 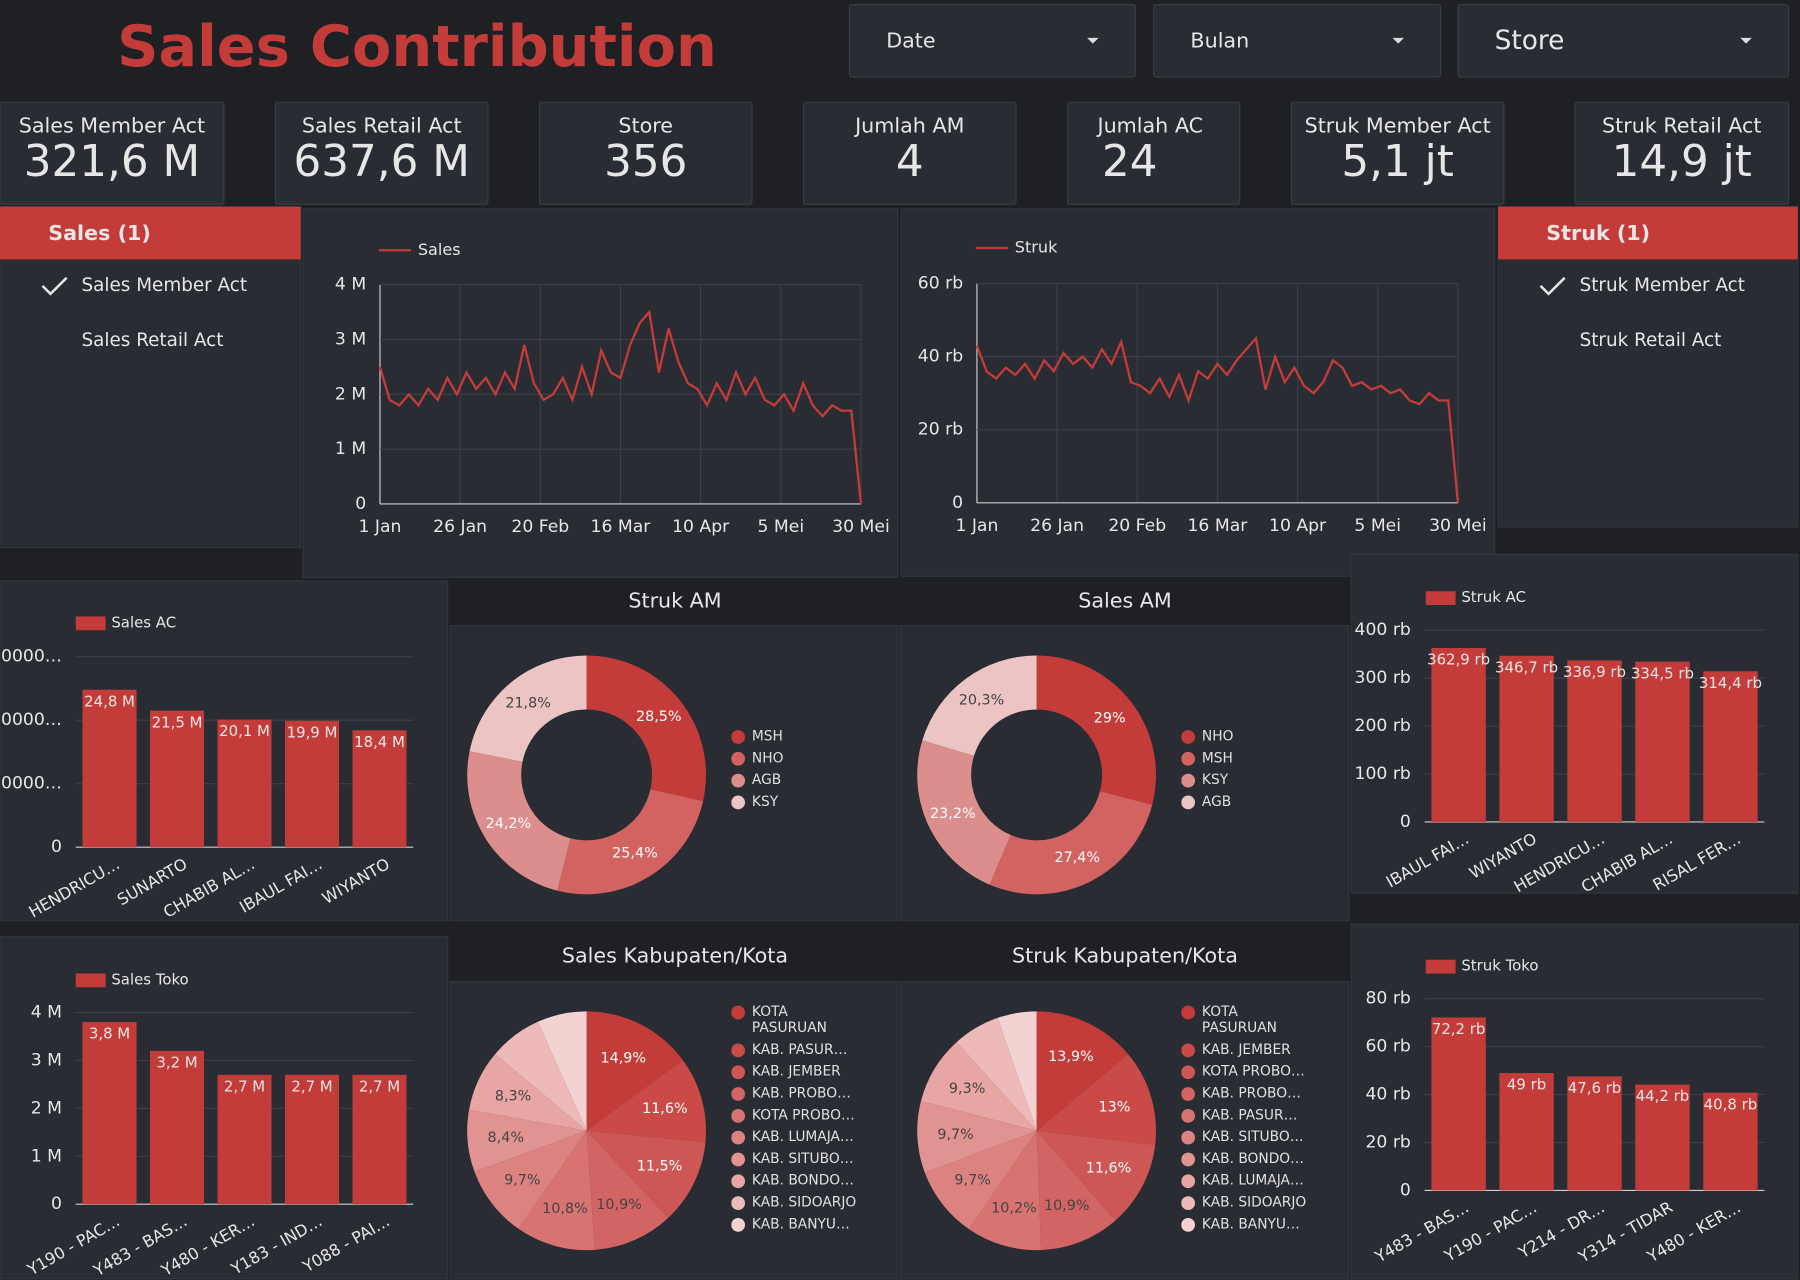 I want to click on y-tick-label: 60 rb, so click(x=1387, y=1047).